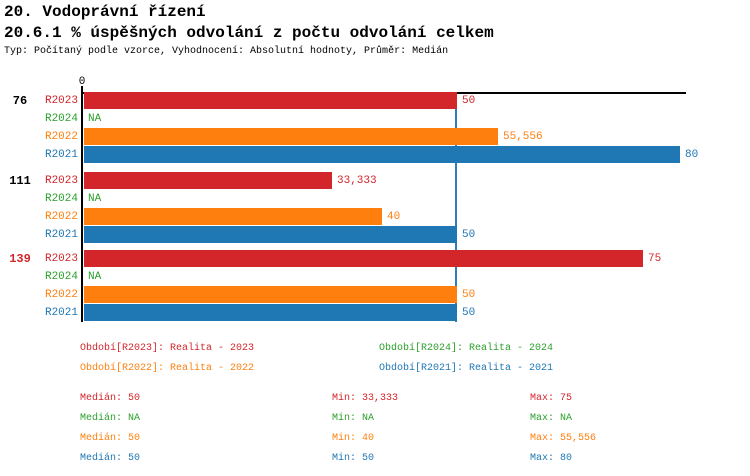 Image resolution: width=750 pixels, height=476 pixels. What do you see at coordinates (82, 82) in the screenshot?
I see `axis-tick-zero: 0` at bounding box center [82, 82].